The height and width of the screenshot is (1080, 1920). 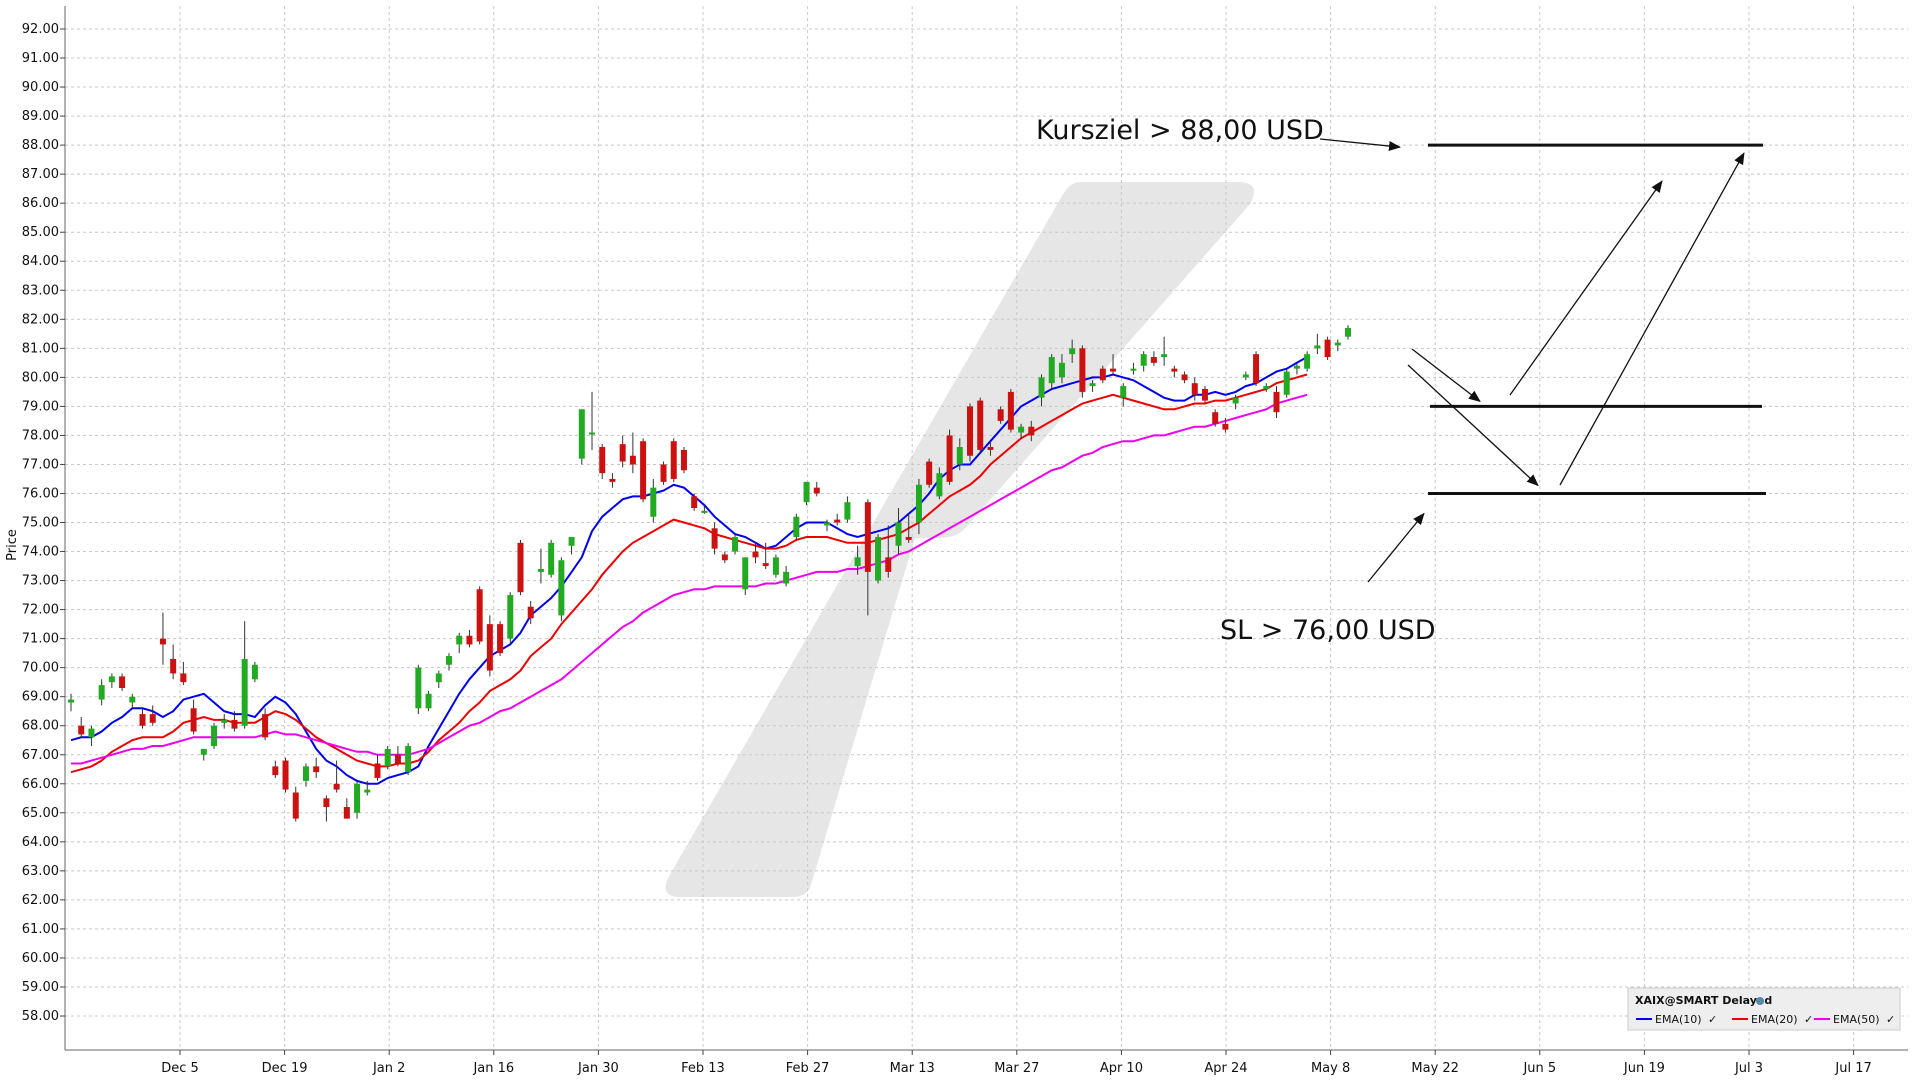 I want to click on y-tick-label: 80.00, so click(x=40, y=377).